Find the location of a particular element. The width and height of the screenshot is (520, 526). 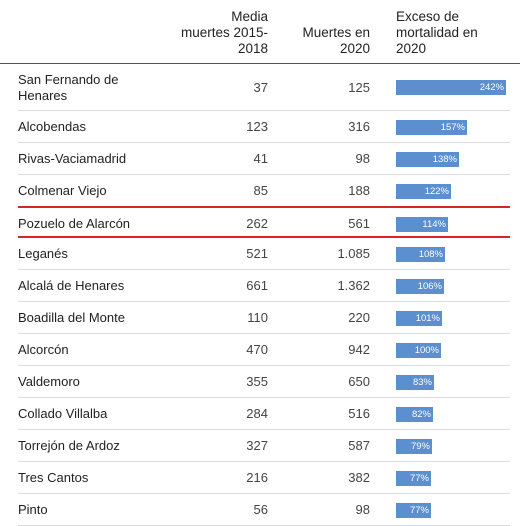

exceso-bar-label: 100% is located at coordinates (426, 350).